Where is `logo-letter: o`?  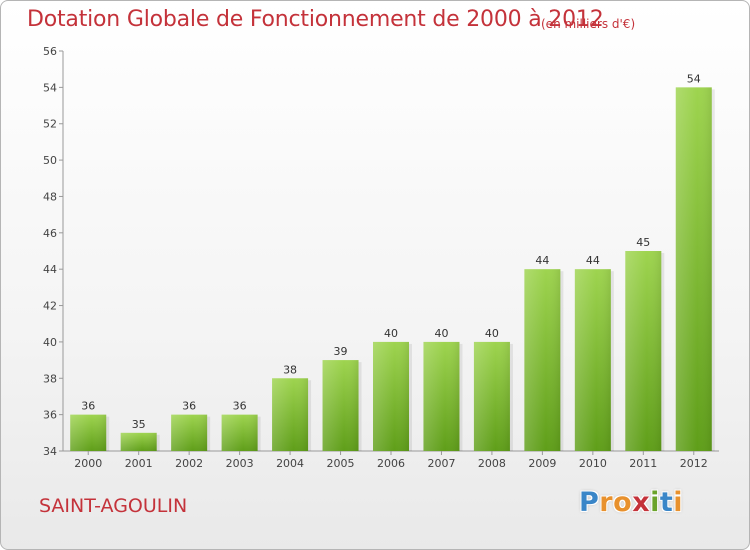
logo-letter: o is located at coordinates (623, 502).